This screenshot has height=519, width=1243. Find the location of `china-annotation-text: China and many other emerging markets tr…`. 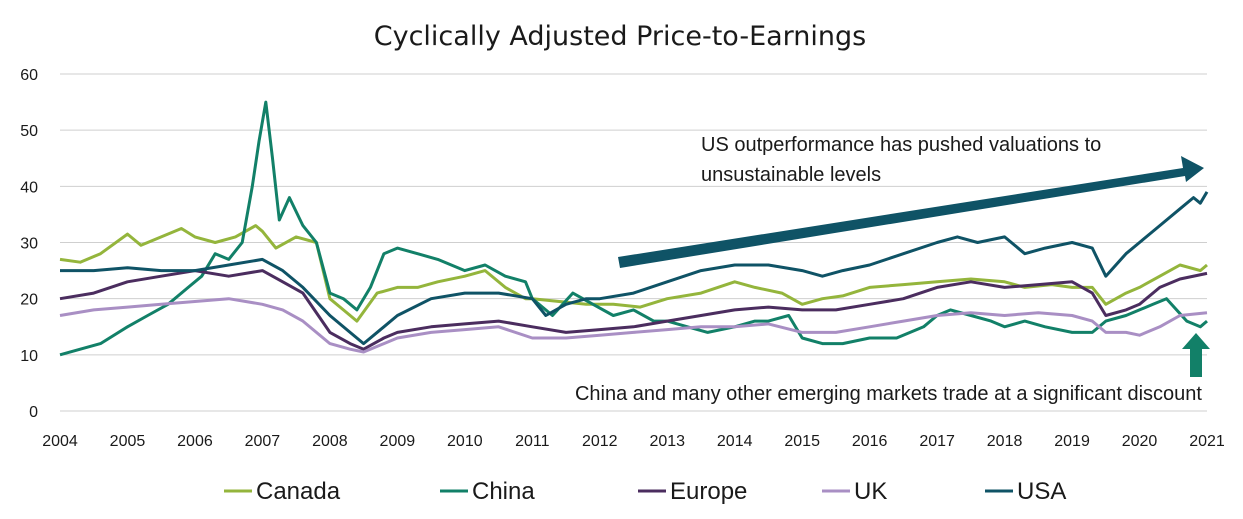

china-annotation-text: China and many other emerging markets tr… is located at coordinates (888, 394).